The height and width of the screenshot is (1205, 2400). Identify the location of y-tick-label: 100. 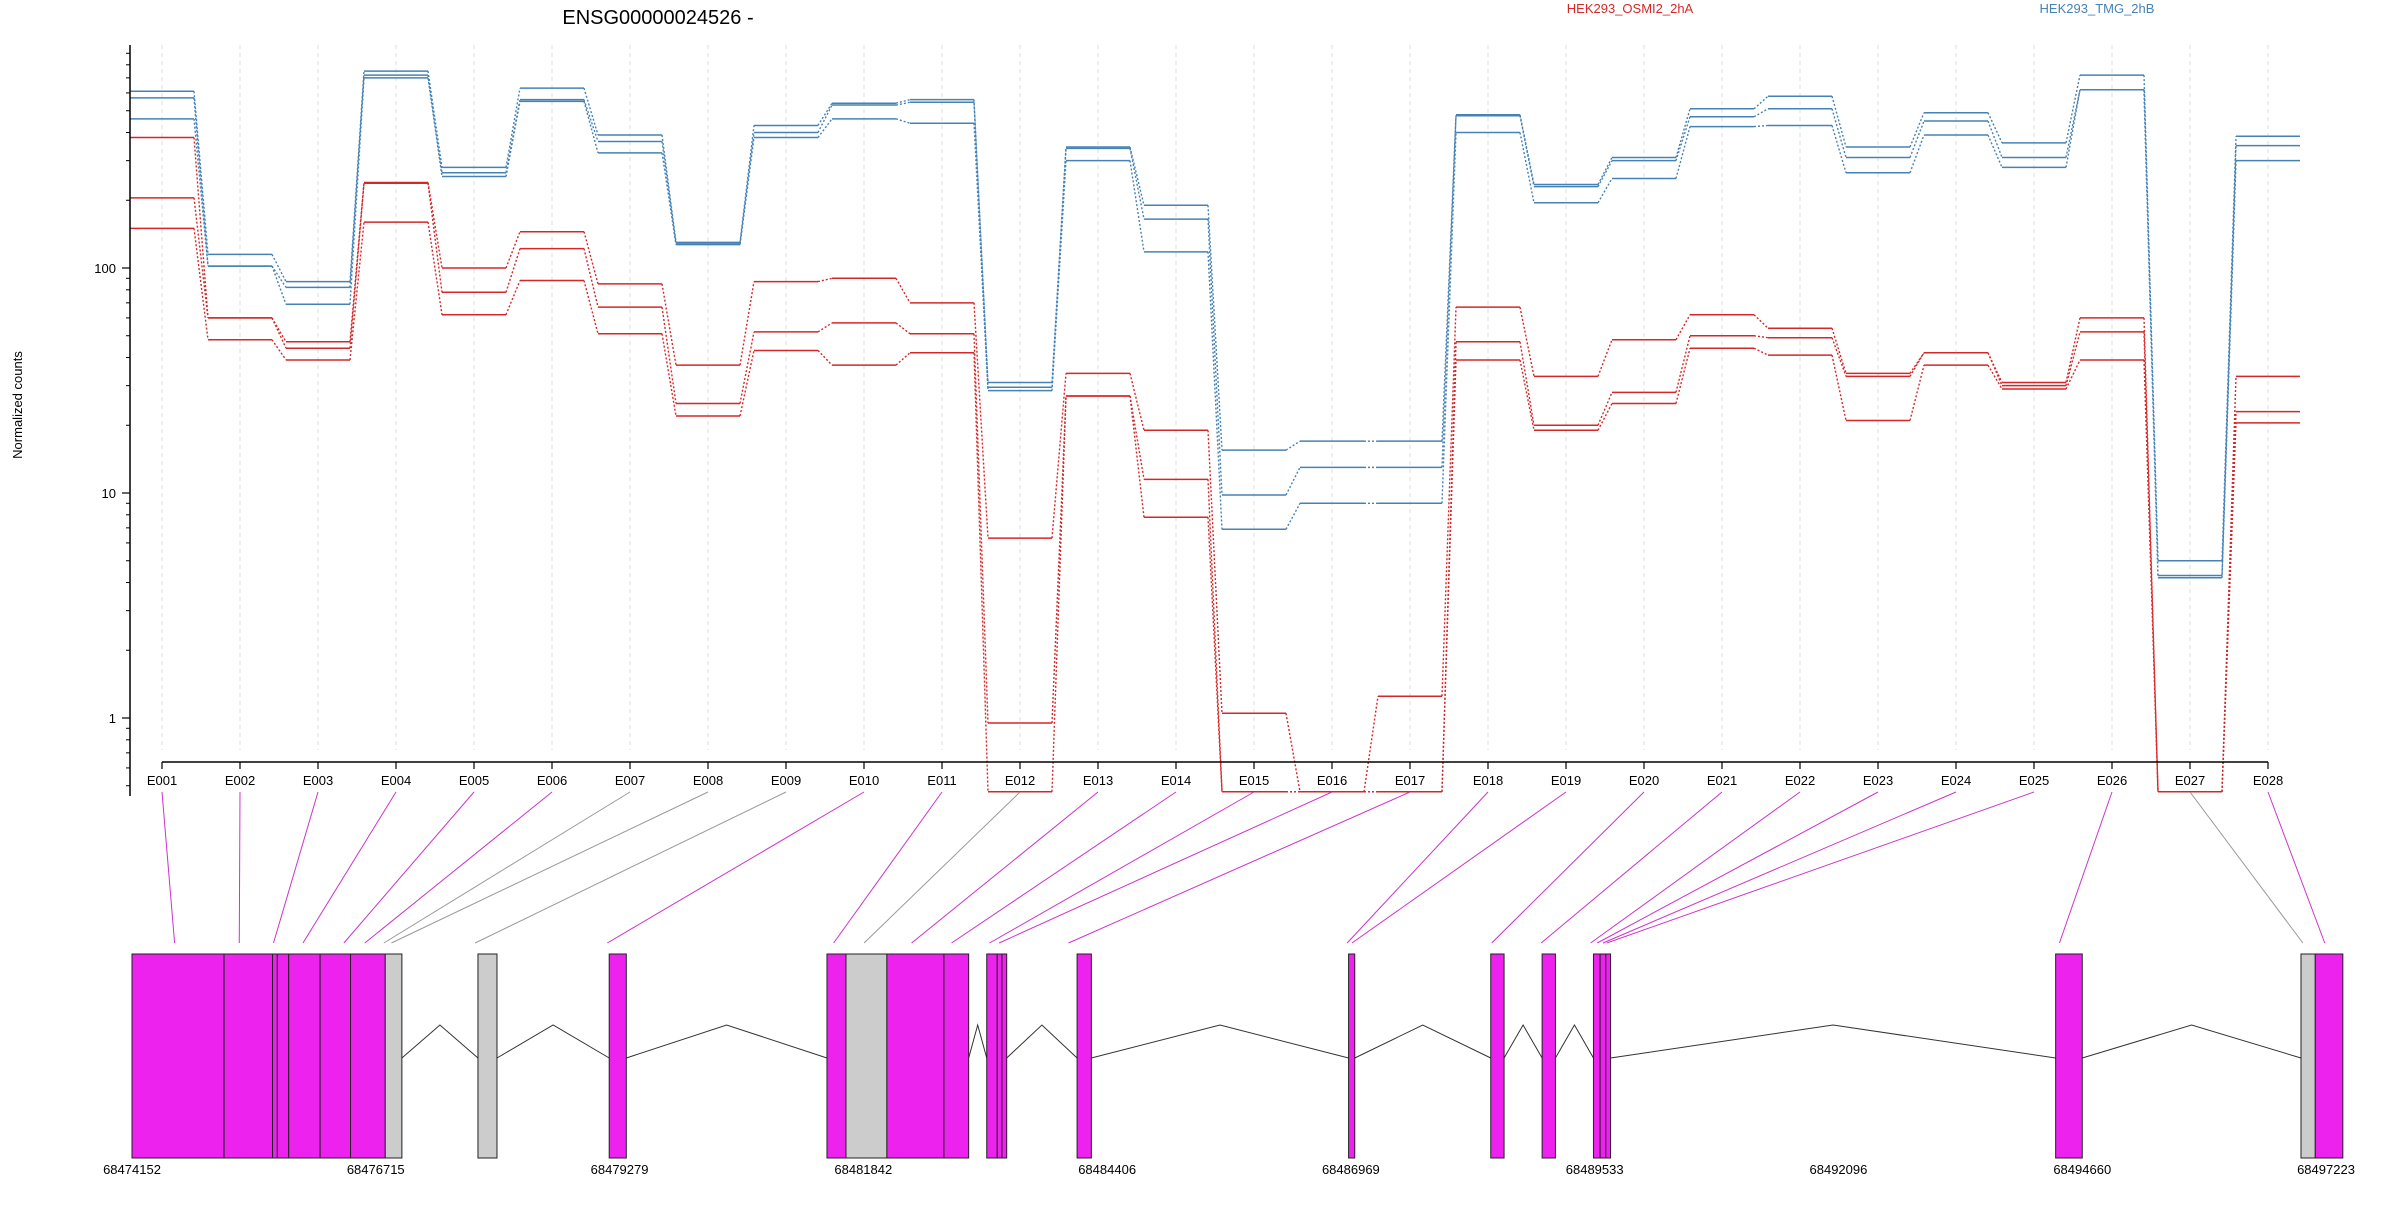
(105, 268).